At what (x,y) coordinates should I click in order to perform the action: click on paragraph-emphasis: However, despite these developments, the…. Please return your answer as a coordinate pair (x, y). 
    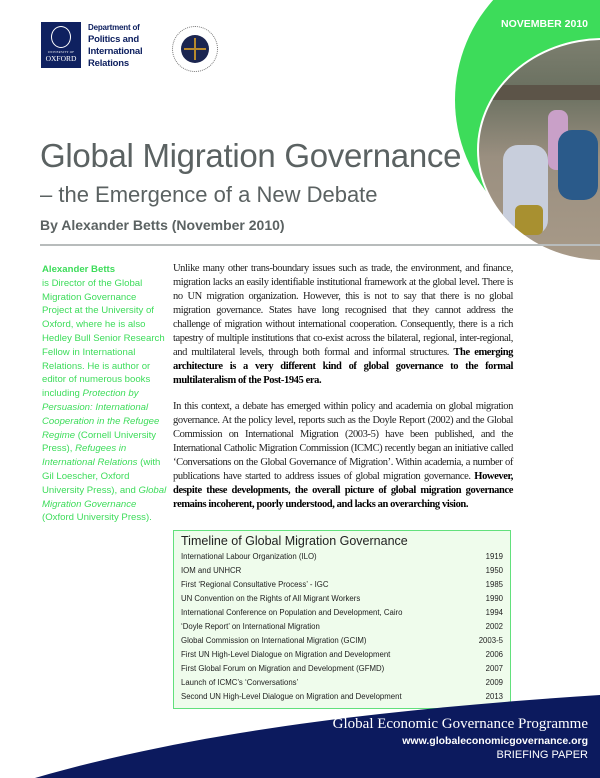
    Looking at the image, I should click on (343, 490).